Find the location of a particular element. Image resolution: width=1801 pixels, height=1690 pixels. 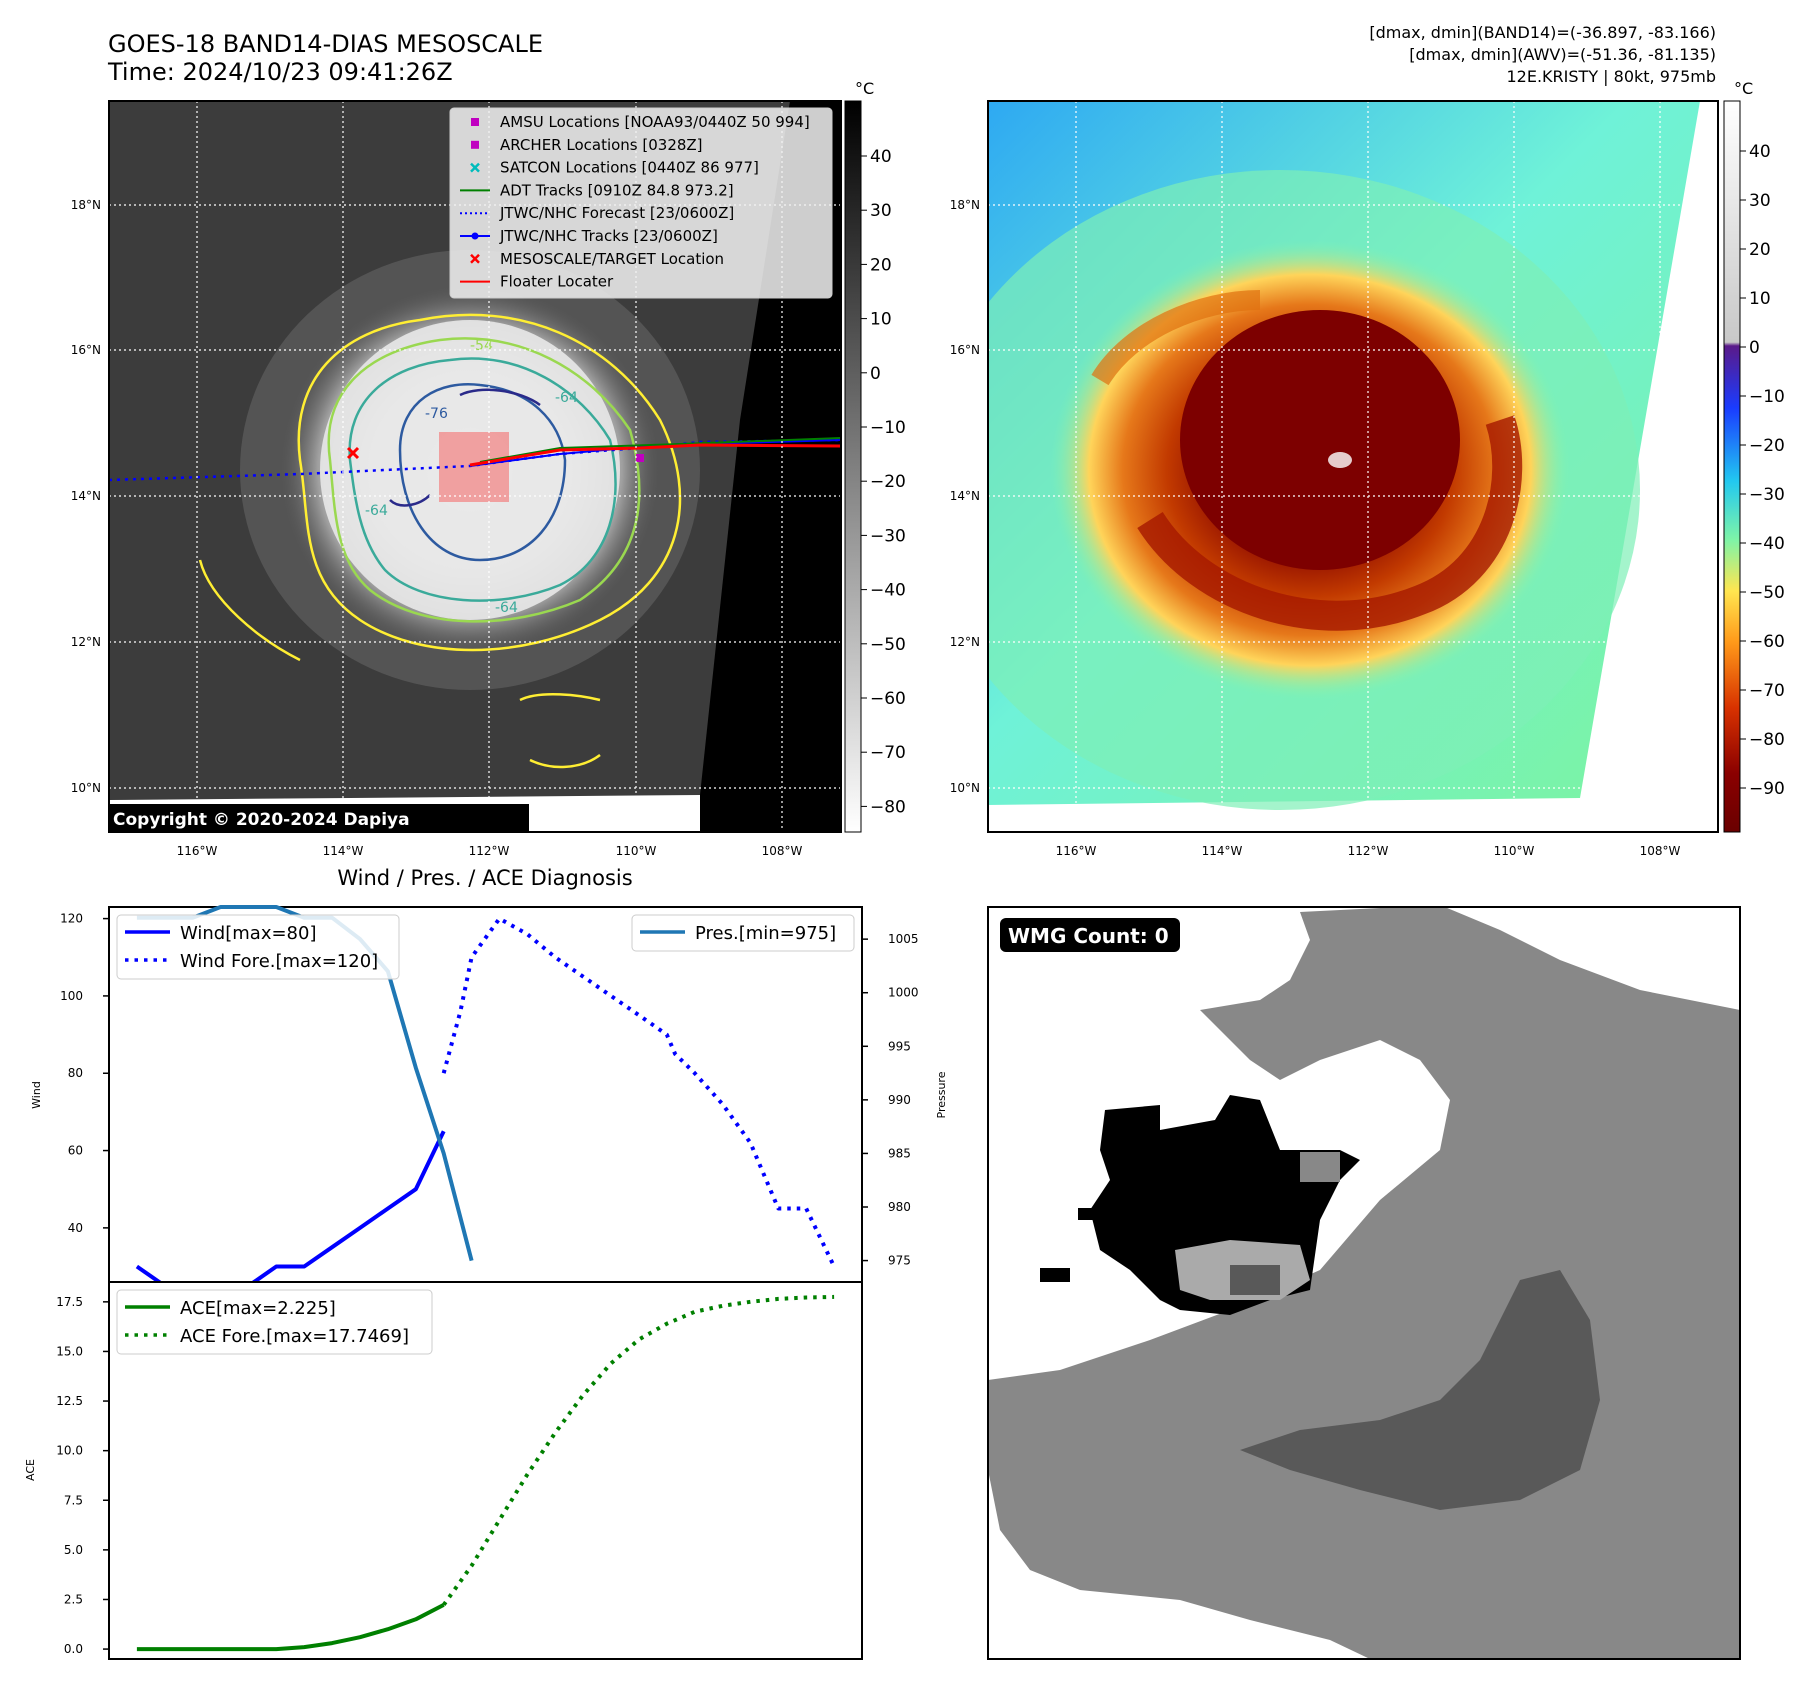

y-tick-label: 40 is located at coordinates (75, 1228).